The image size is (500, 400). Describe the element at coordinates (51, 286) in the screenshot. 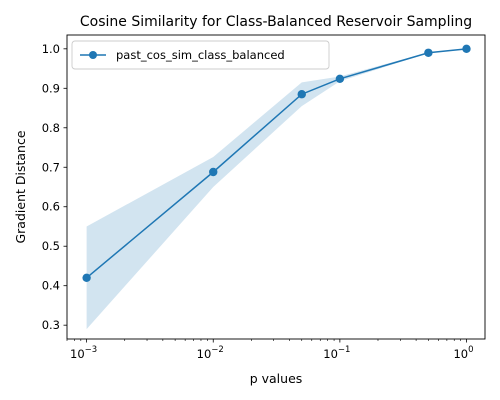

I see `y-tick-label: 0.4` at that location.